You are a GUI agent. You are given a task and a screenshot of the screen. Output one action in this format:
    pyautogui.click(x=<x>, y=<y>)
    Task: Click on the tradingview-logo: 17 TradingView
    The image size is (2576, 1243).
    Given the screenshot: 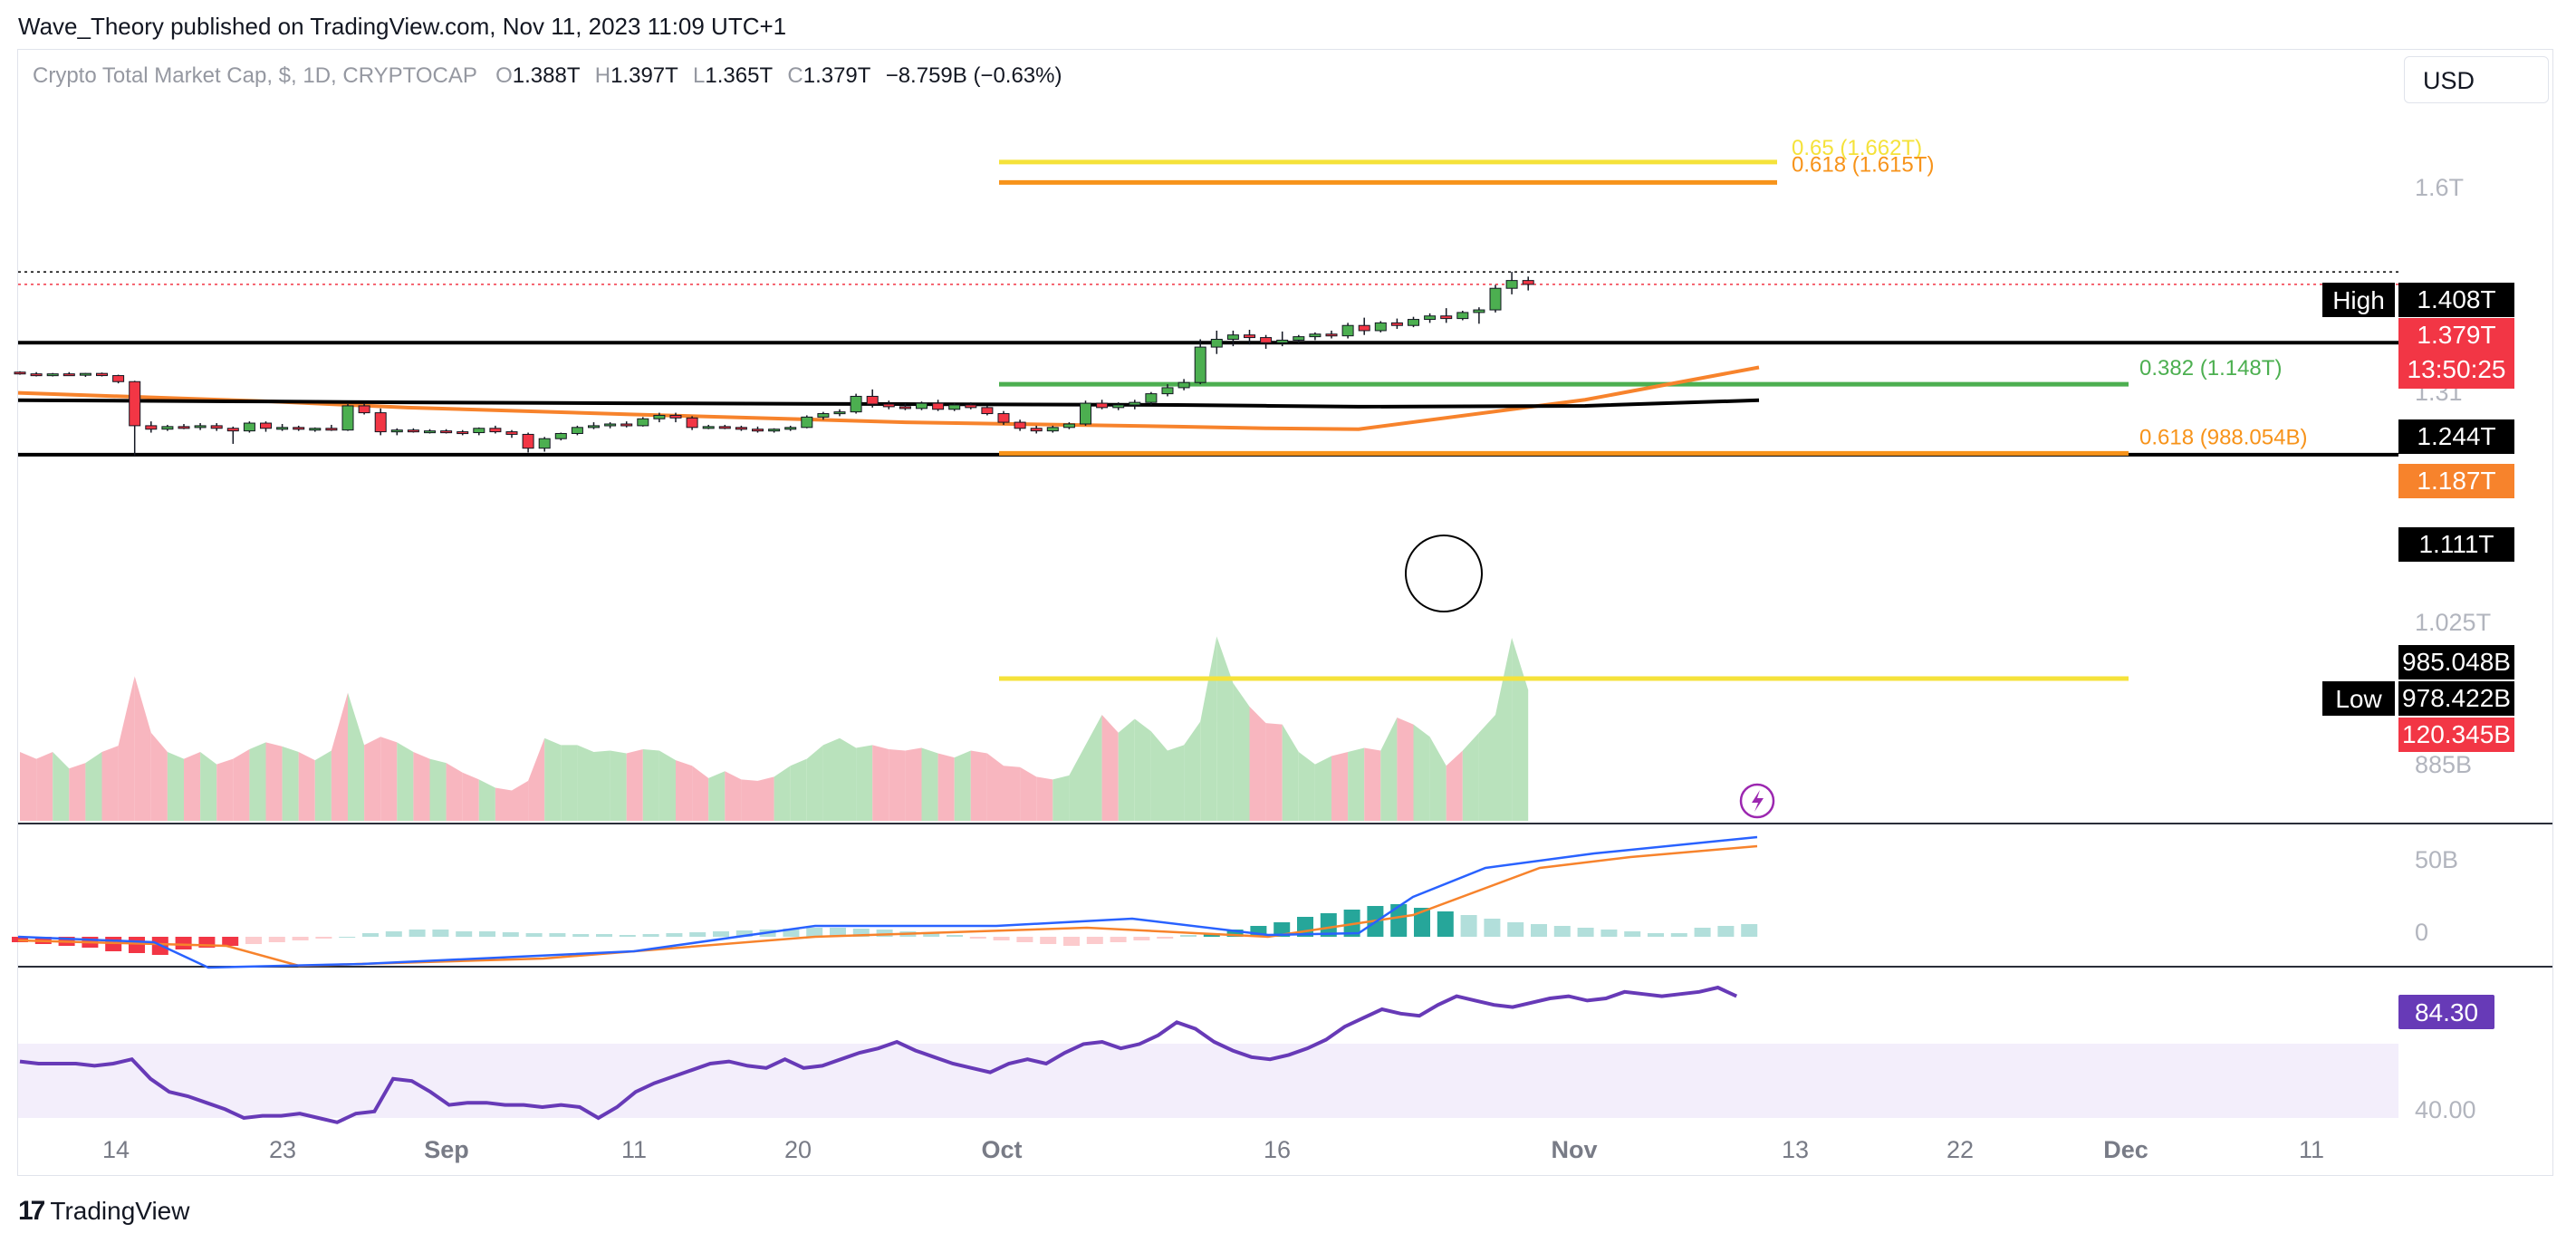 What is the action you would take?
    pyautogui.click(x=103, y=1211)
    